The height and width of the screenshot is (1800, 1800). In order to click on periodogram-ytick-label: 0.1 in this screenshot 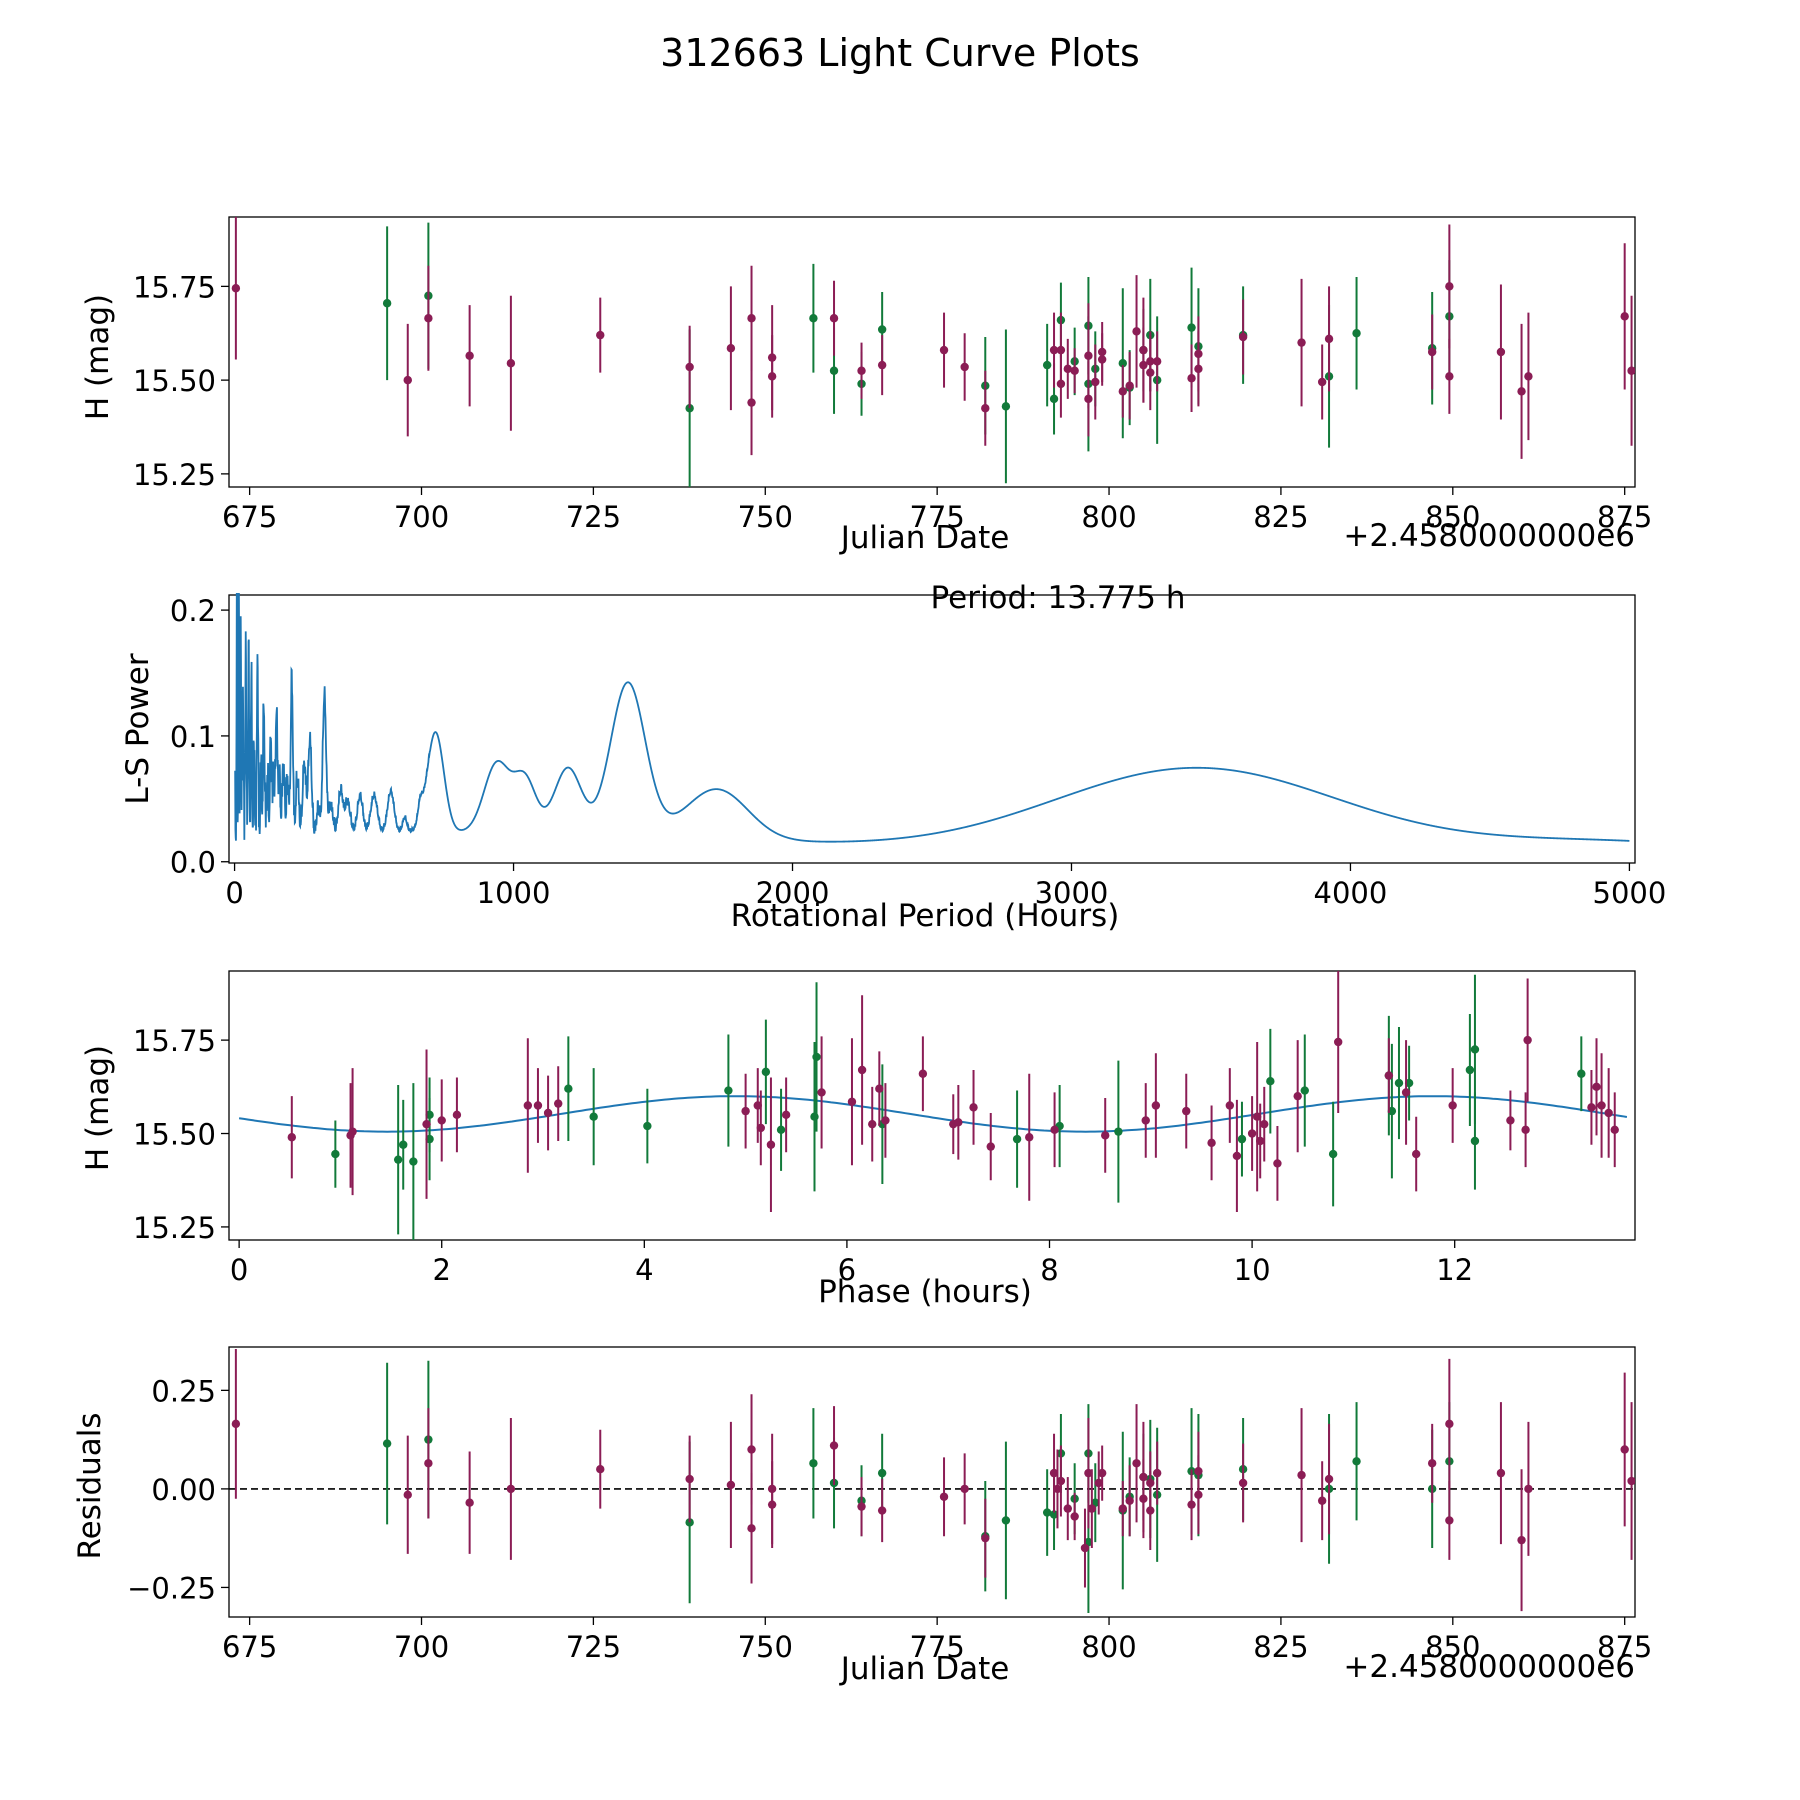, I will do `click(193, 737)`.